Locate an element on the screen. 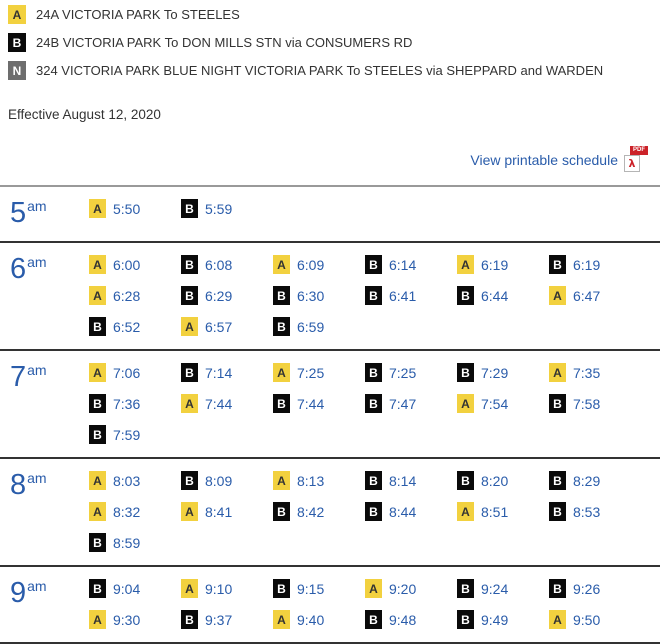 The height and width of the screenshot is (644, 660). departure-time: 7:14 is located at coordinates (219, 372).